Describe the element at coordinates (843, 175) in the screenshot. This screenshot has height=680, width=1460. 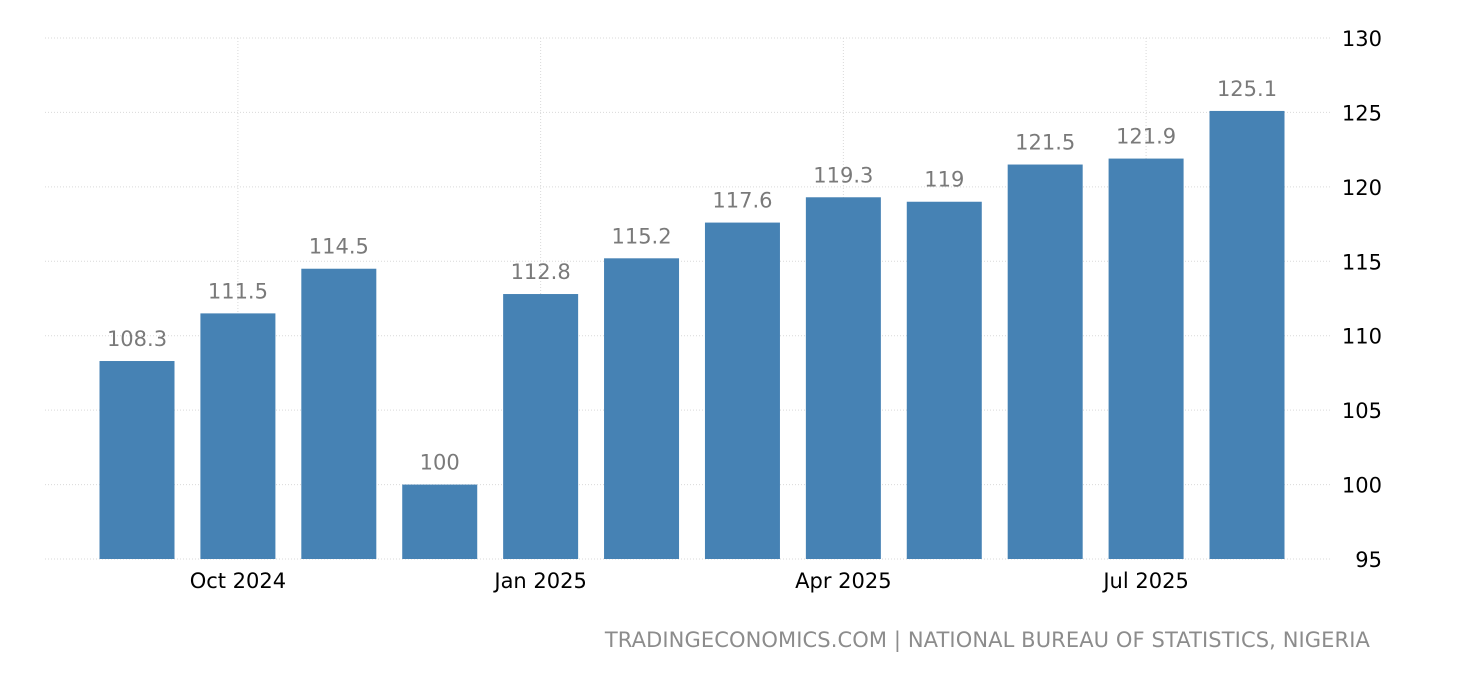
I see `bar-value-label: 119.3` at that location.